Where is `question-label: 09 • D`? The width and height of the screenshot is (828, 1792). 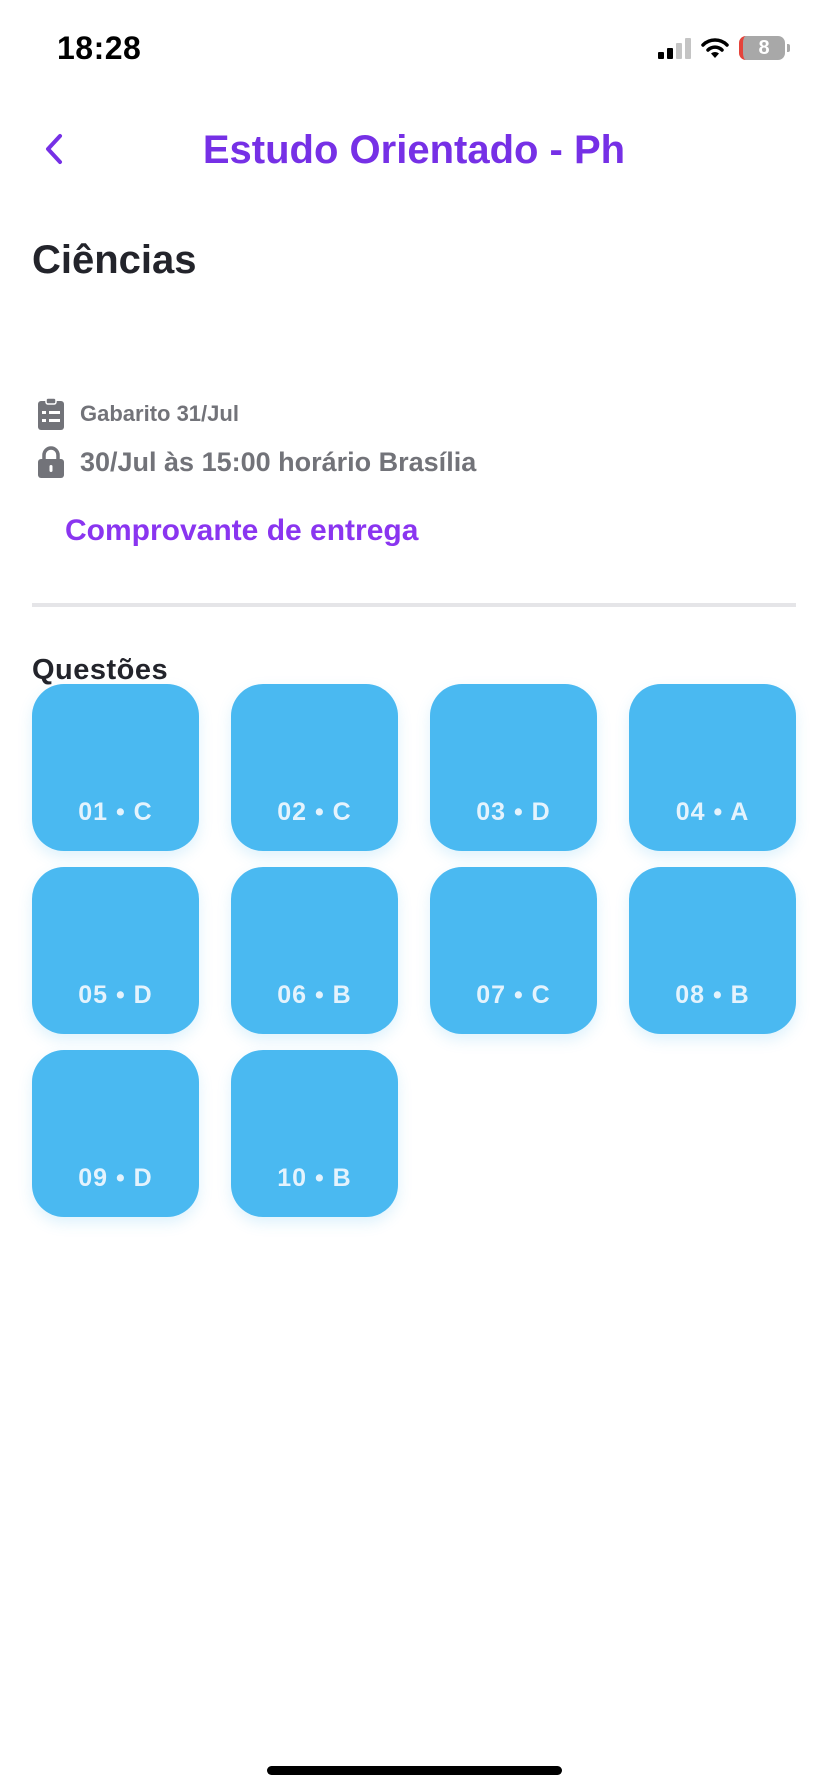 question-label: 09 • D is located at coordinates (115, 1178).